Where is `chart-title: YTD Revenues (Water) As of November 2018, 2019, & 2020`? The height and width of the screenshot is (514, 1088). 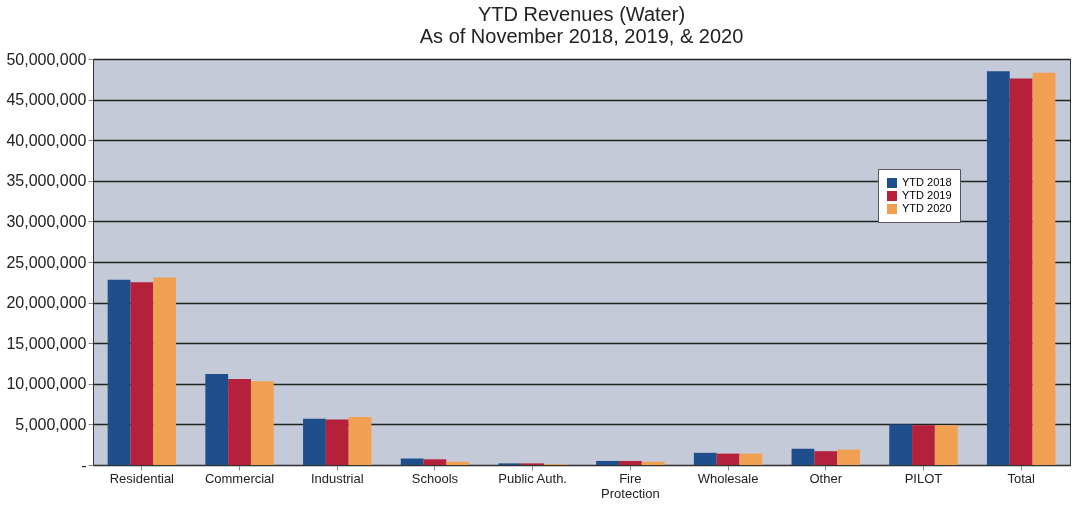 chart-title: YTD Revenues (Water) As of November 2018, 2019, & 2020 is located at coordinates (581, 25).